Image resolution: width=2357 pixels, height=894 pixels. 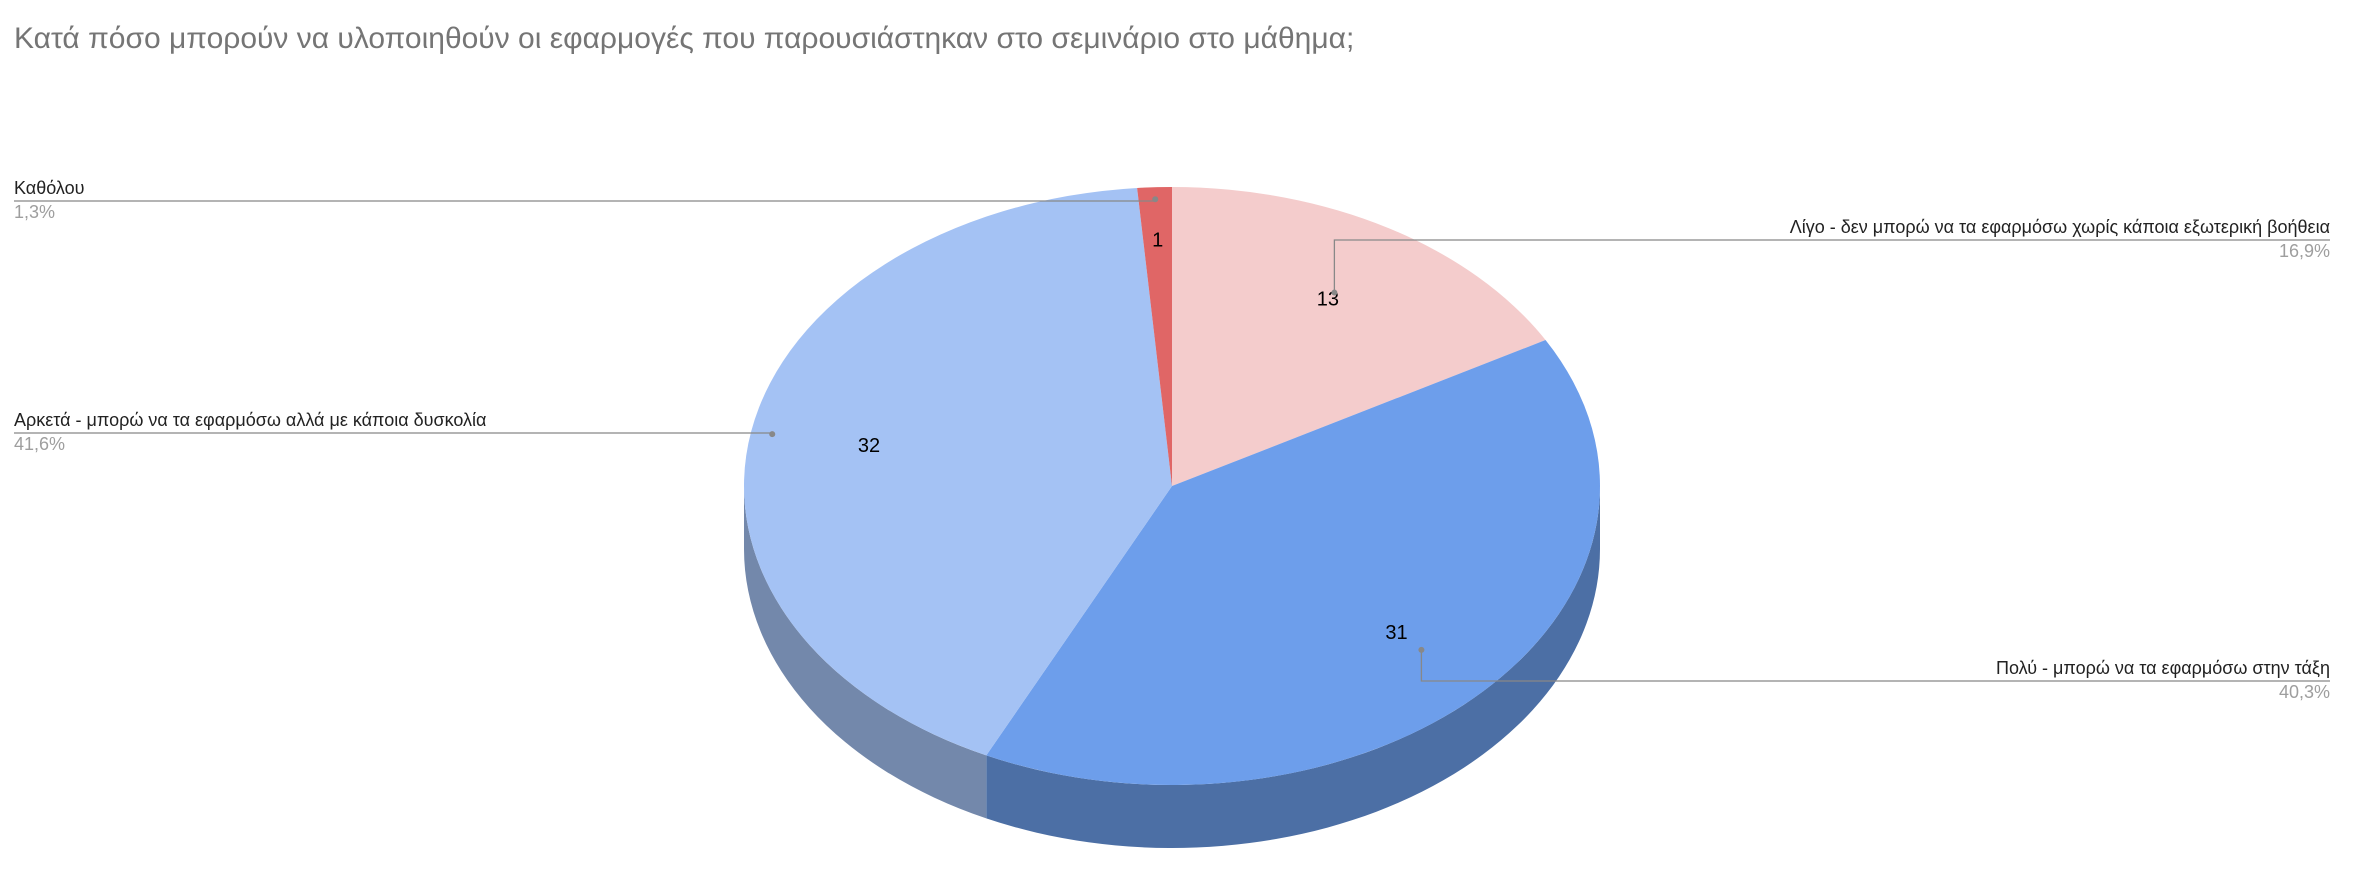 I want to click on percent-label: 1,3%, so click(x=34, y=212).